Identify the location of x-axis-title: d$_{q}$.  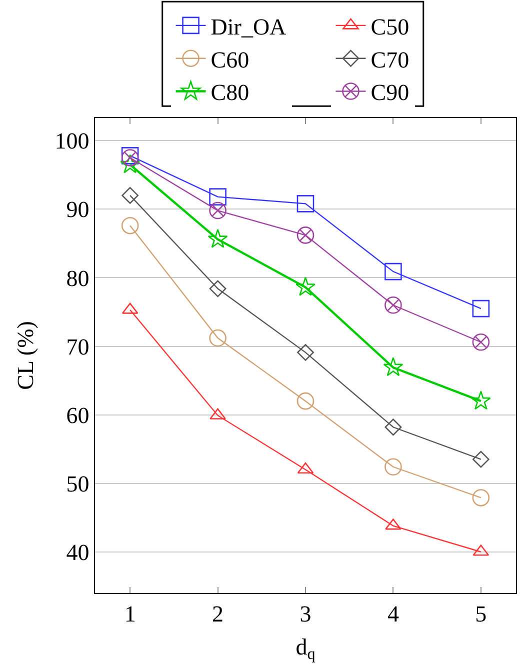
(306, 649).